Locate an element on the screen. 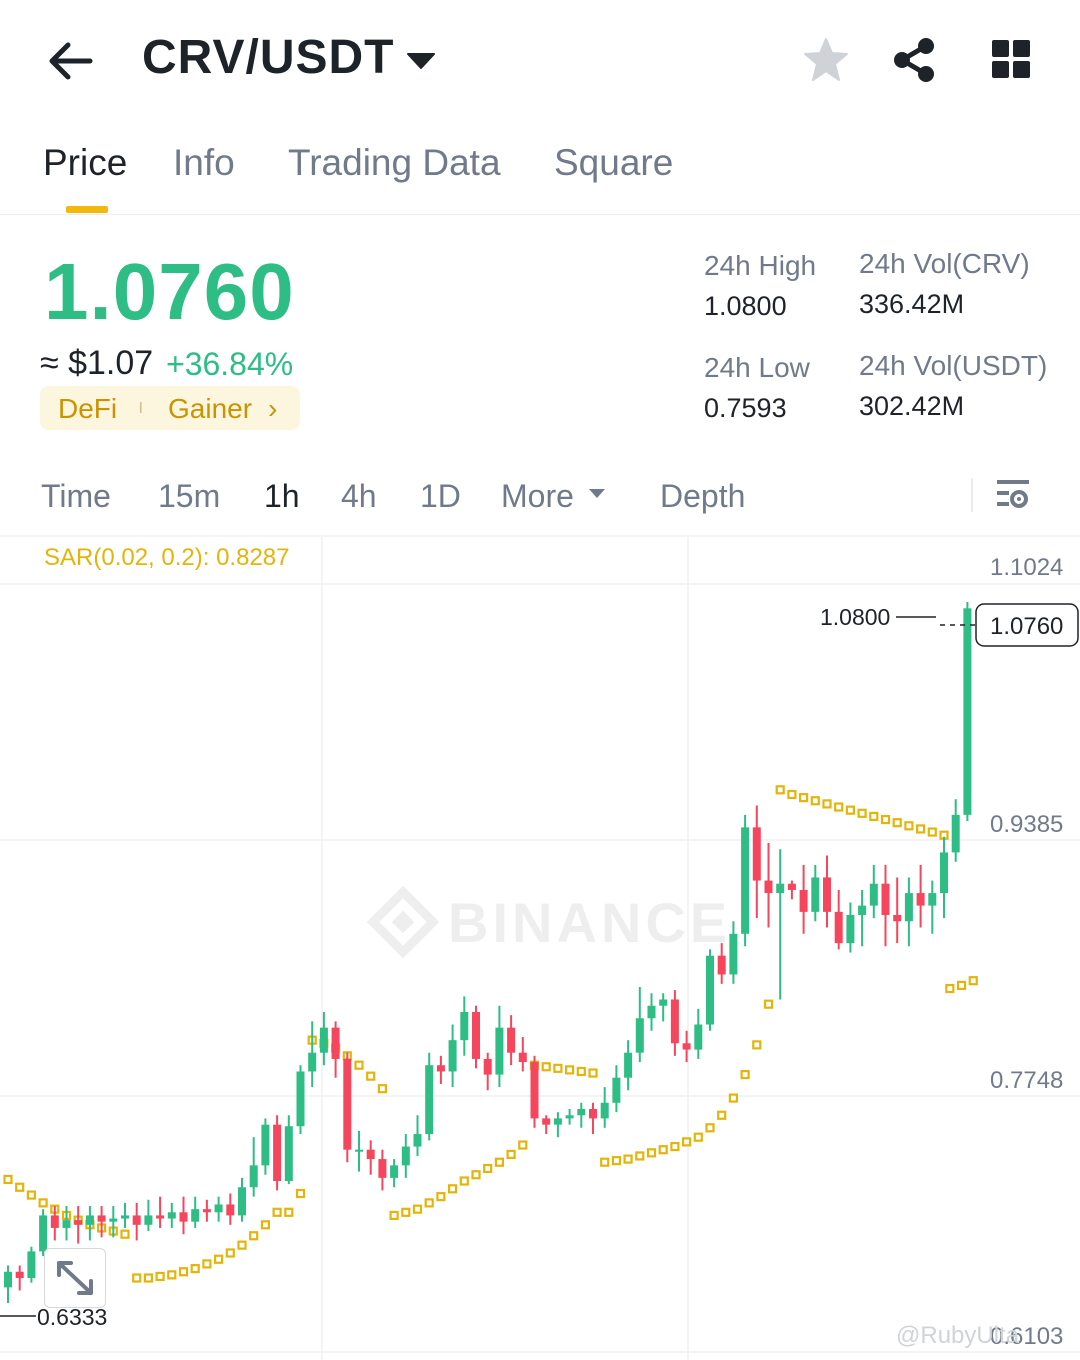 This screenshot has height=1360, width=1080. vol-crv-value: 336.42M is located at coordinates (912, 304).